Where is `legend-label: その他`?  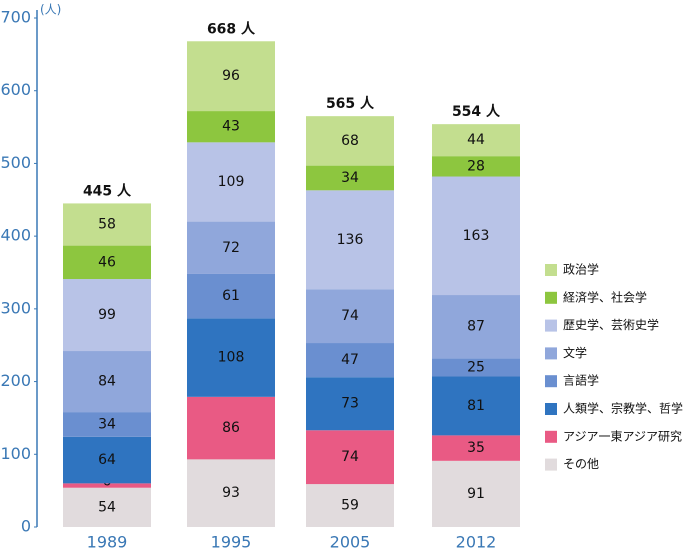 legend-label: その他 is located at coordinates (581, 464).